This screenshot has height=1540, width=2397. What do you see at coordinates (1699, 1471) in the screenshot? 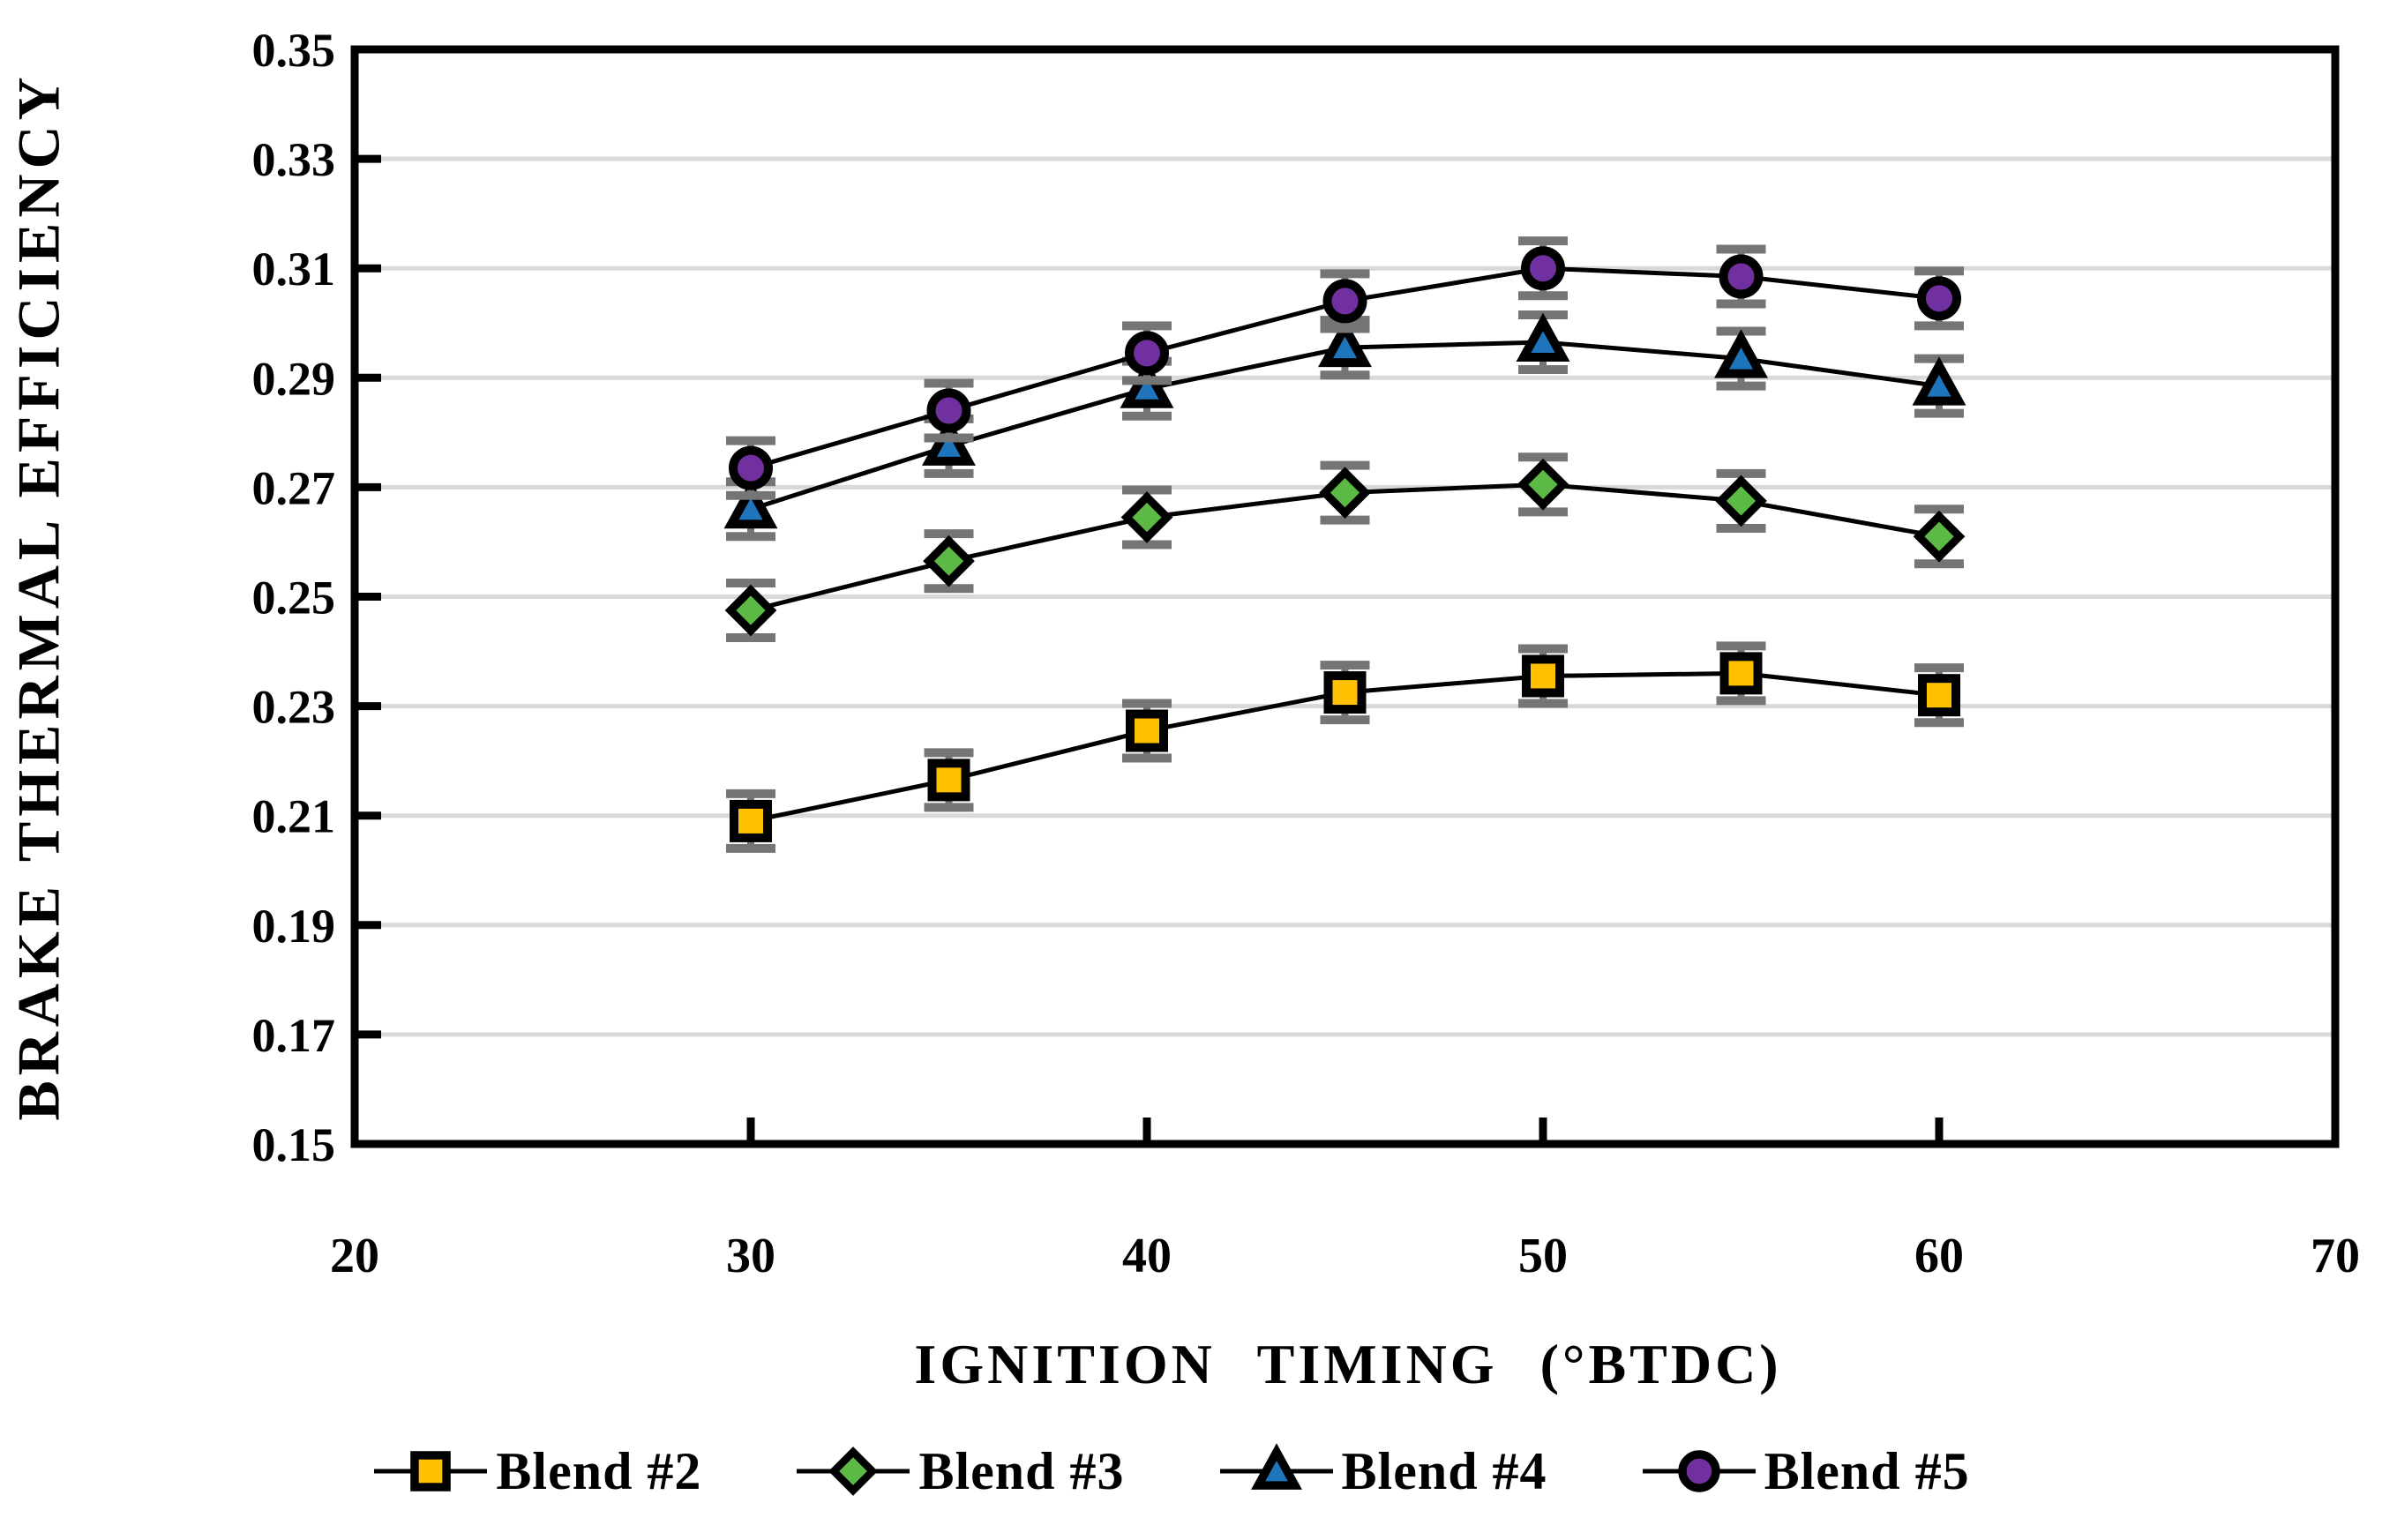
I see `circle-marker-icon` at bounding box center [1699, 1471].